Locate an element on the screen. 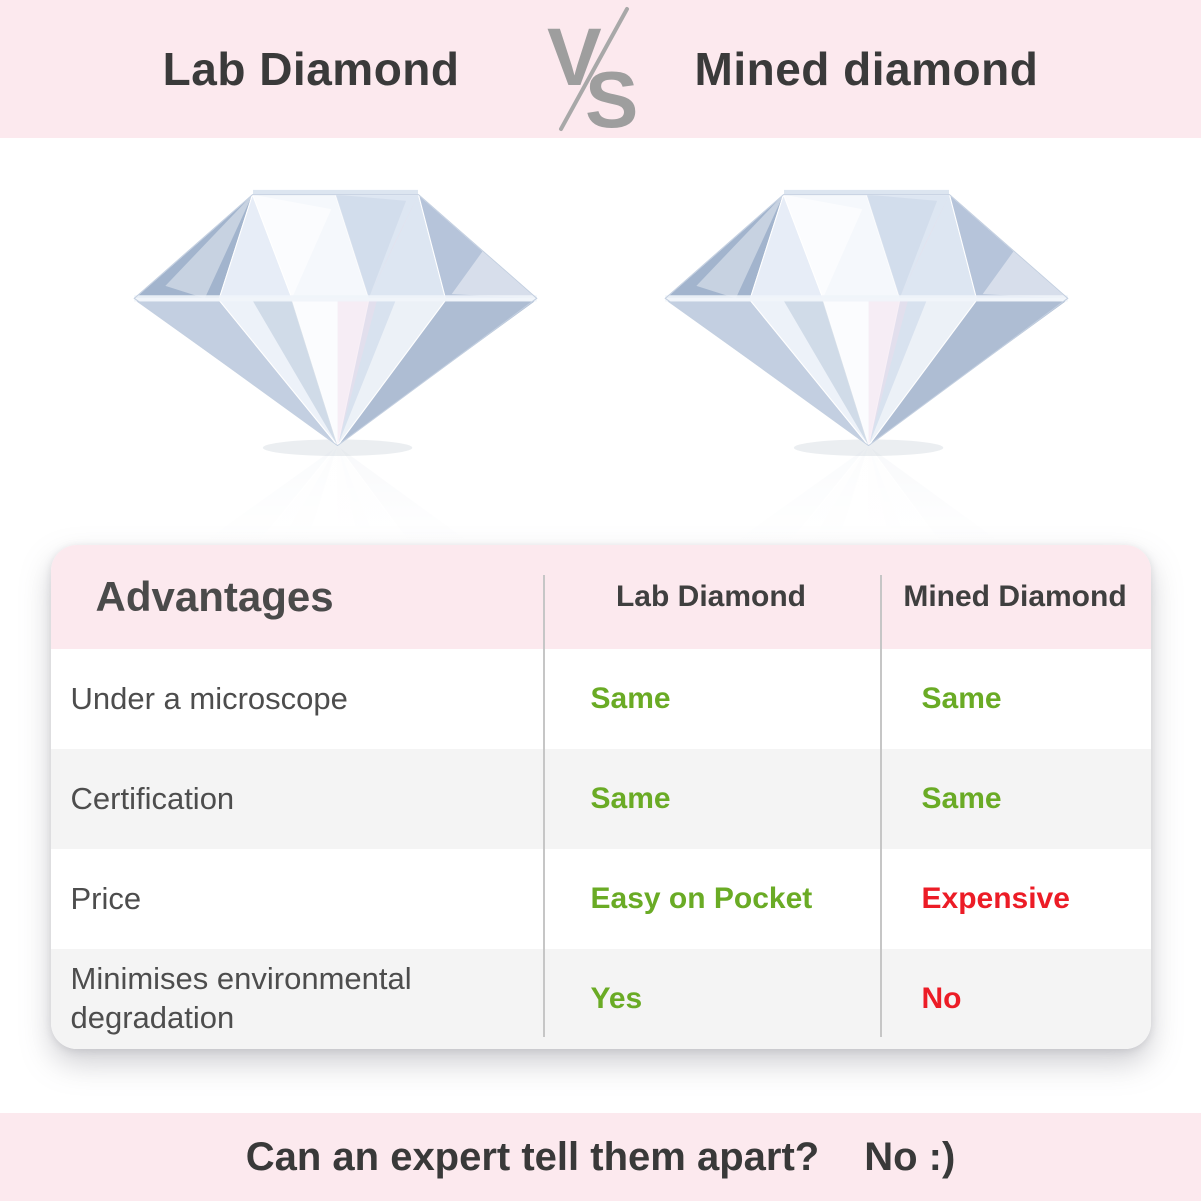 The height and width of the screenshot is (1201, 1201). row-label: Under a microscope is located at coordinates (209, 698).